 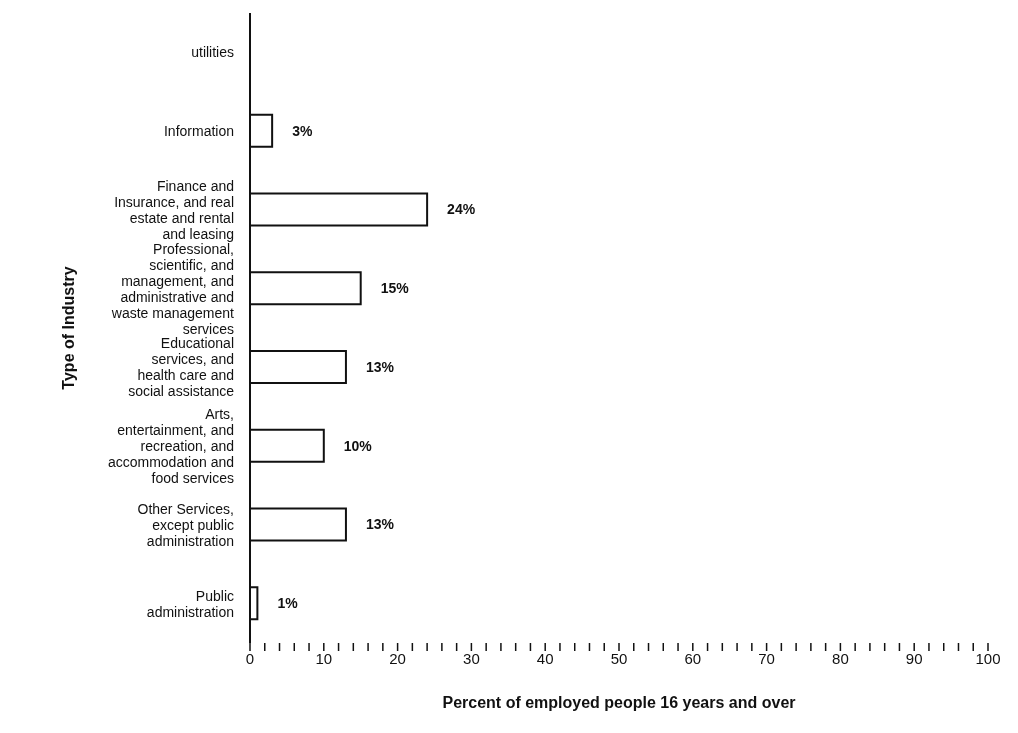 What do you see at coordinates (174, 209) in the screenshot?
I see `y-tick-label: Finance and Insurance, and real estate and rental and leasing` at bounding box center [174, 209].